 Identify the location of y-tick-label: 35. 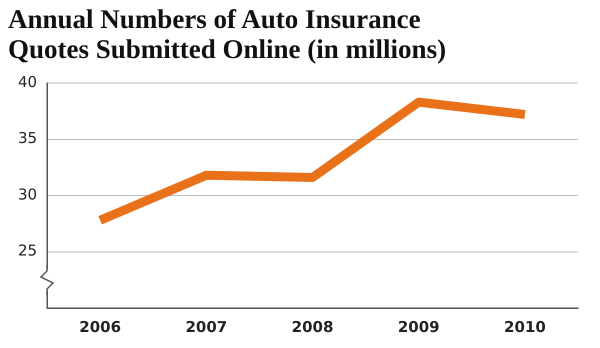
(28, 138).